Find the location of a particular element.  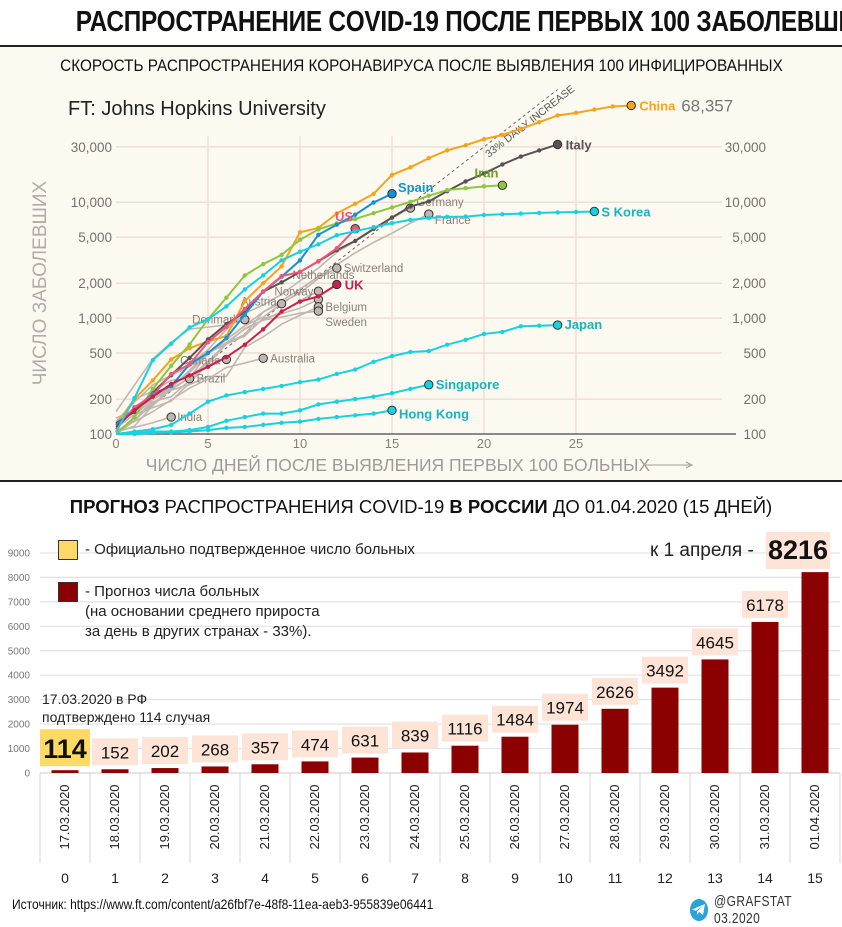

series-label: Sweden is located at coordinates (346, 323).